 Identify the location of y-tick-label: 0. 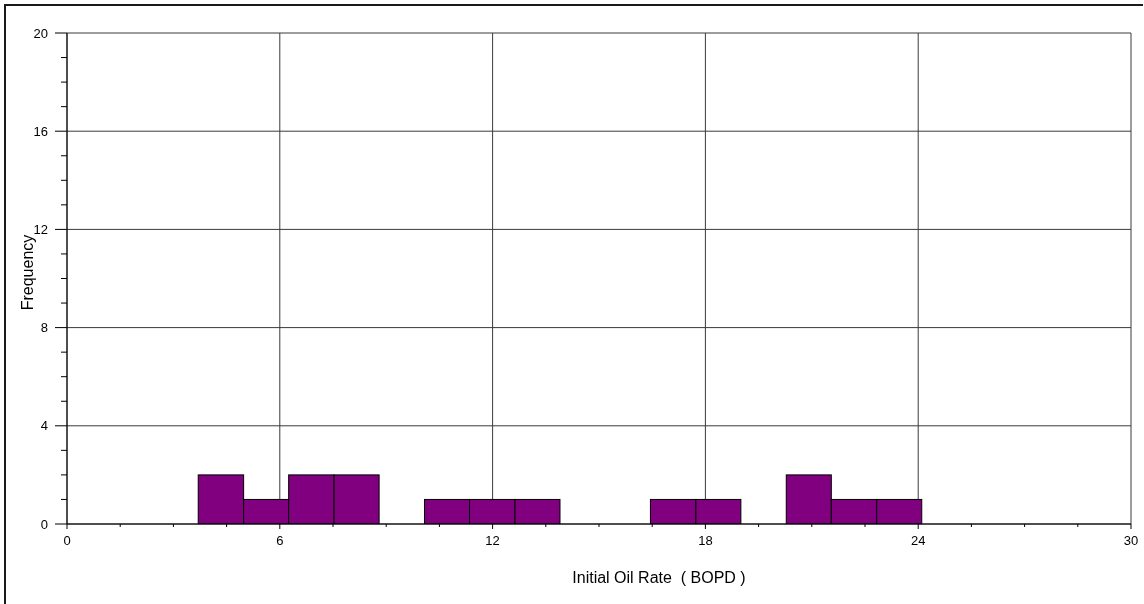
(44, 524).